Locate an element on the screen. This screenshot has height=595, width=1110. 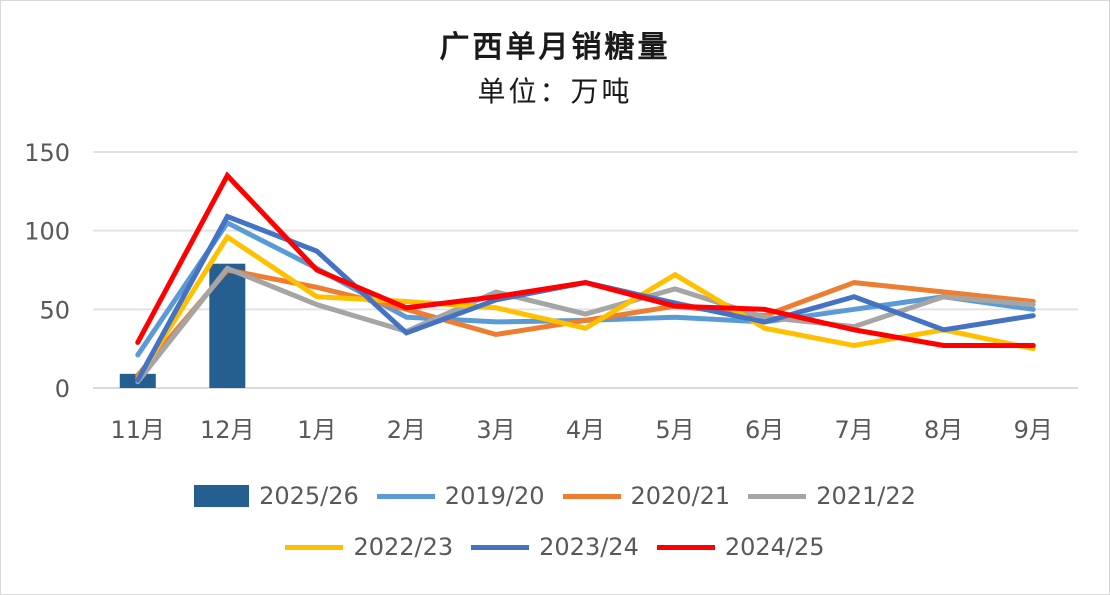
x-tick-label: 4月 is located at coordinates (585, 430).